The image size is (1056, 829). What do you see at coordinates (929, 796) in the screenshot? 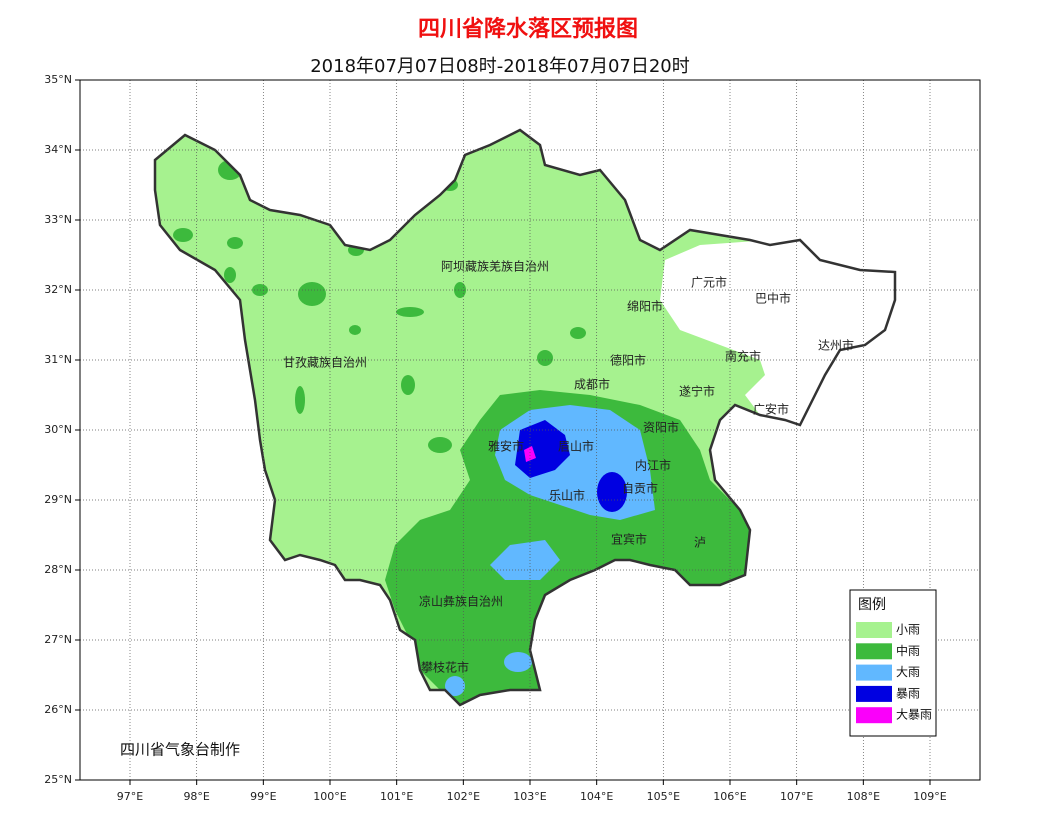
I see `lon-label: 109°E` at bounding box center [929, 796].